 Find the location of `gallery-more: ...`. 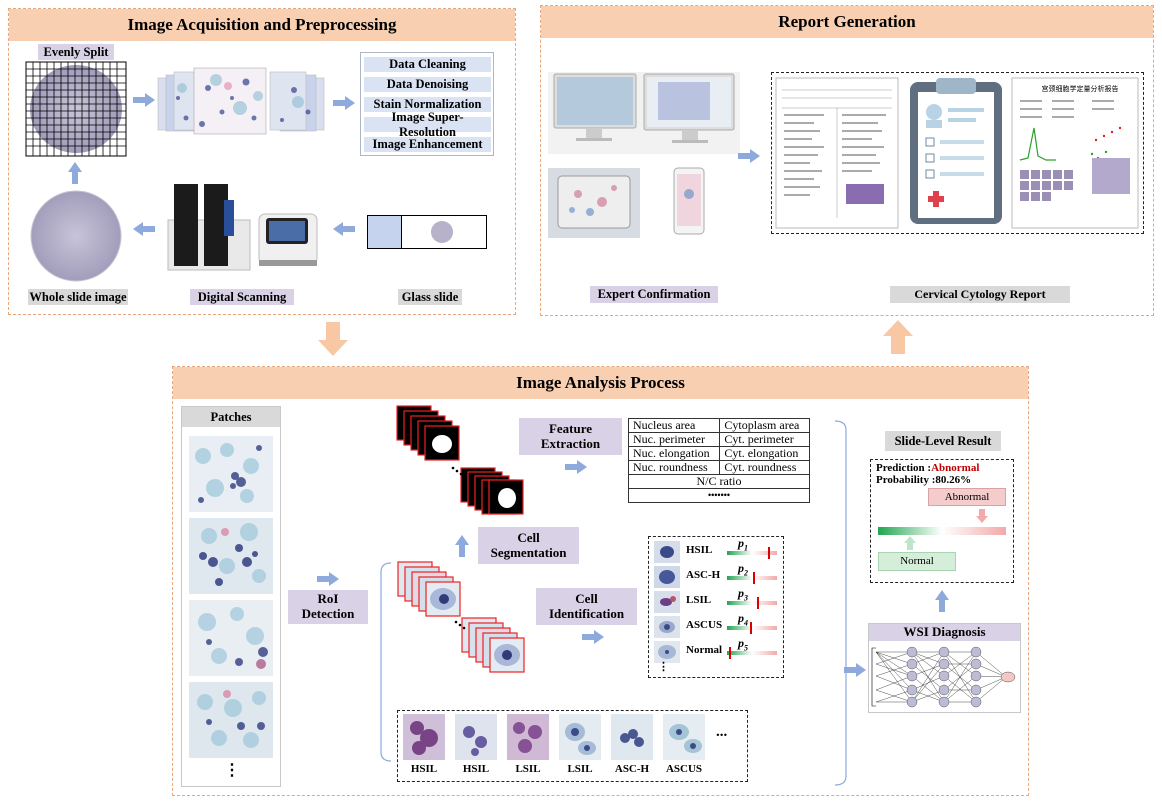

gallery-more: ... is located at coordinates (722, 732).